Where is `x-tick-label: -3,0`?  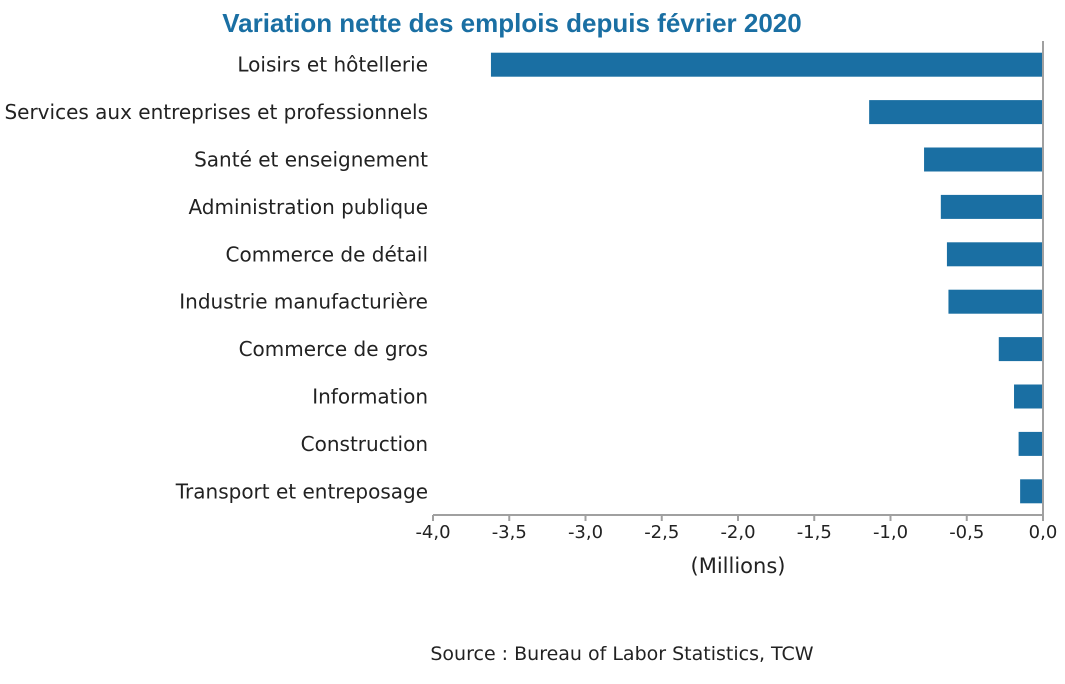
x-tick-label: -3,0 is located at coordinates (585, 532).